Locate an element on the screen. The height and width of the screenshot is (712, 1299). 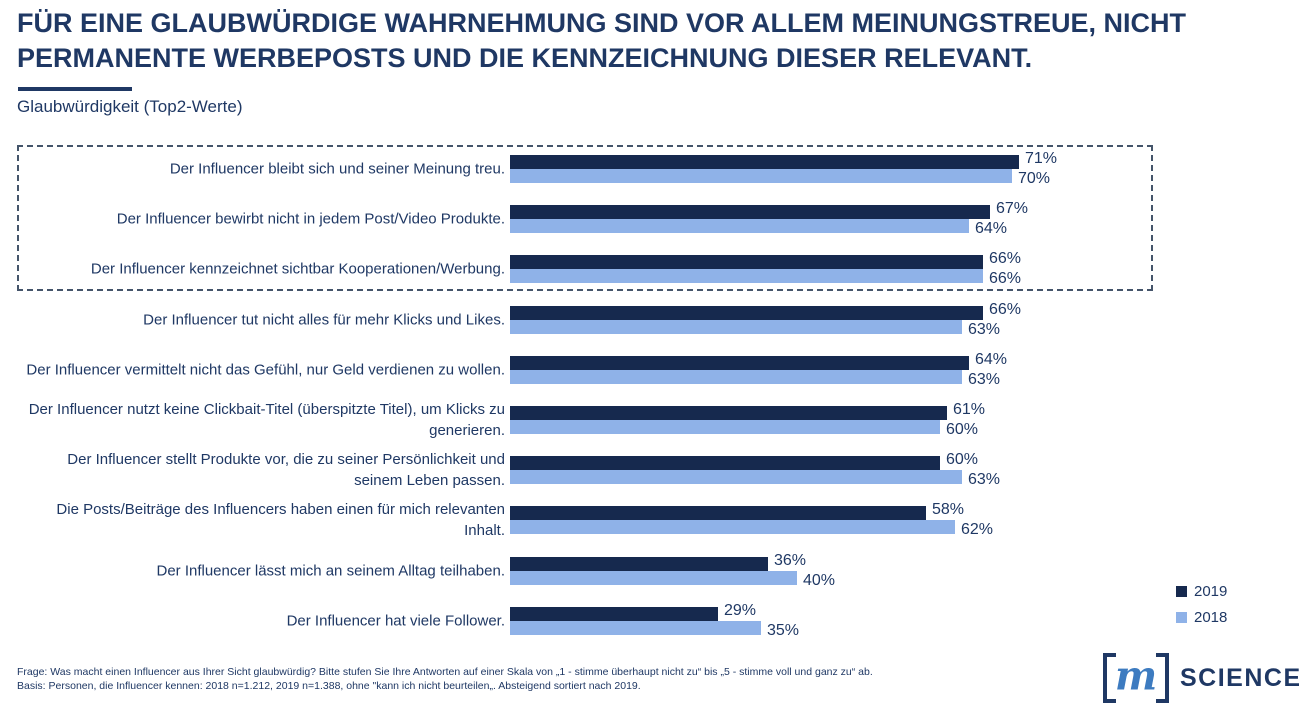
legend-item-2019: 2019 is located at coordinates (1201, 591).